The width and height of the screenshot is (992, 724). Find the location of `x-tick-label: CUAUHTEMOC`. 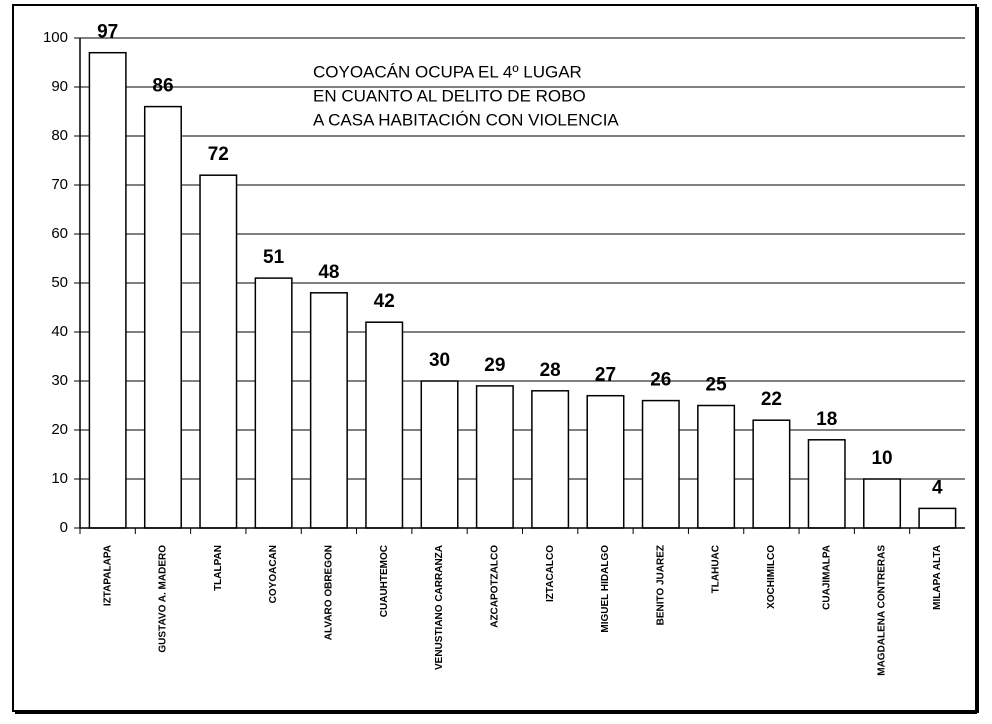

x-tick-label: CUAUHTEMOC is located at coordinates (384, 581).